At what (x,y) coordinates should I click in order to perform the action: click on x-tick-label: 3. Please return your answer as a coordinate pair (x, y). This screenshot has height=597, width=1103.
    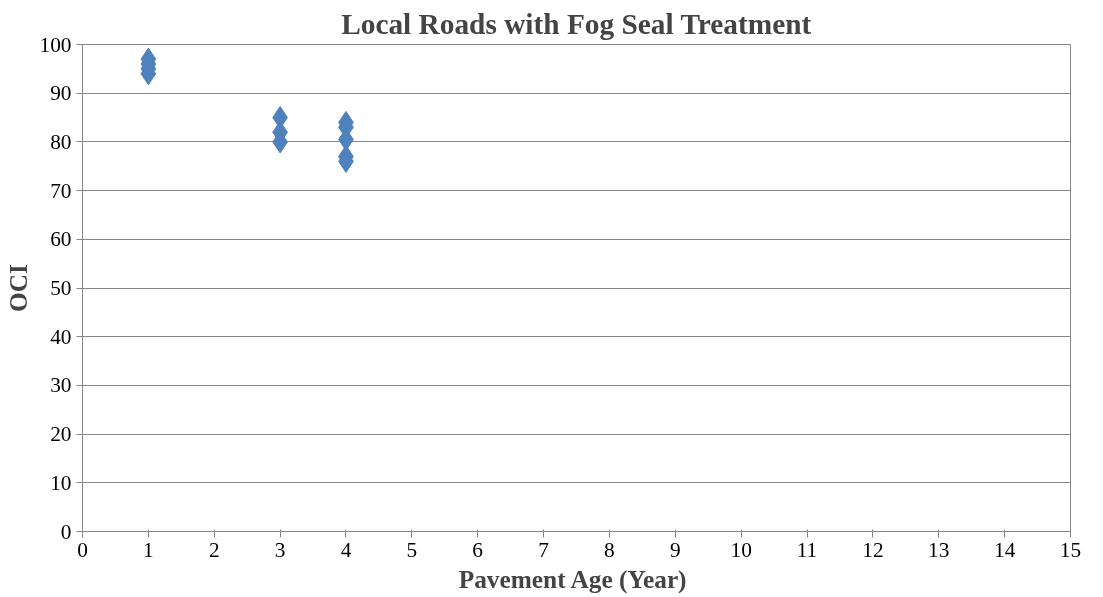
    Looking at the image, I should click on (280, 549).